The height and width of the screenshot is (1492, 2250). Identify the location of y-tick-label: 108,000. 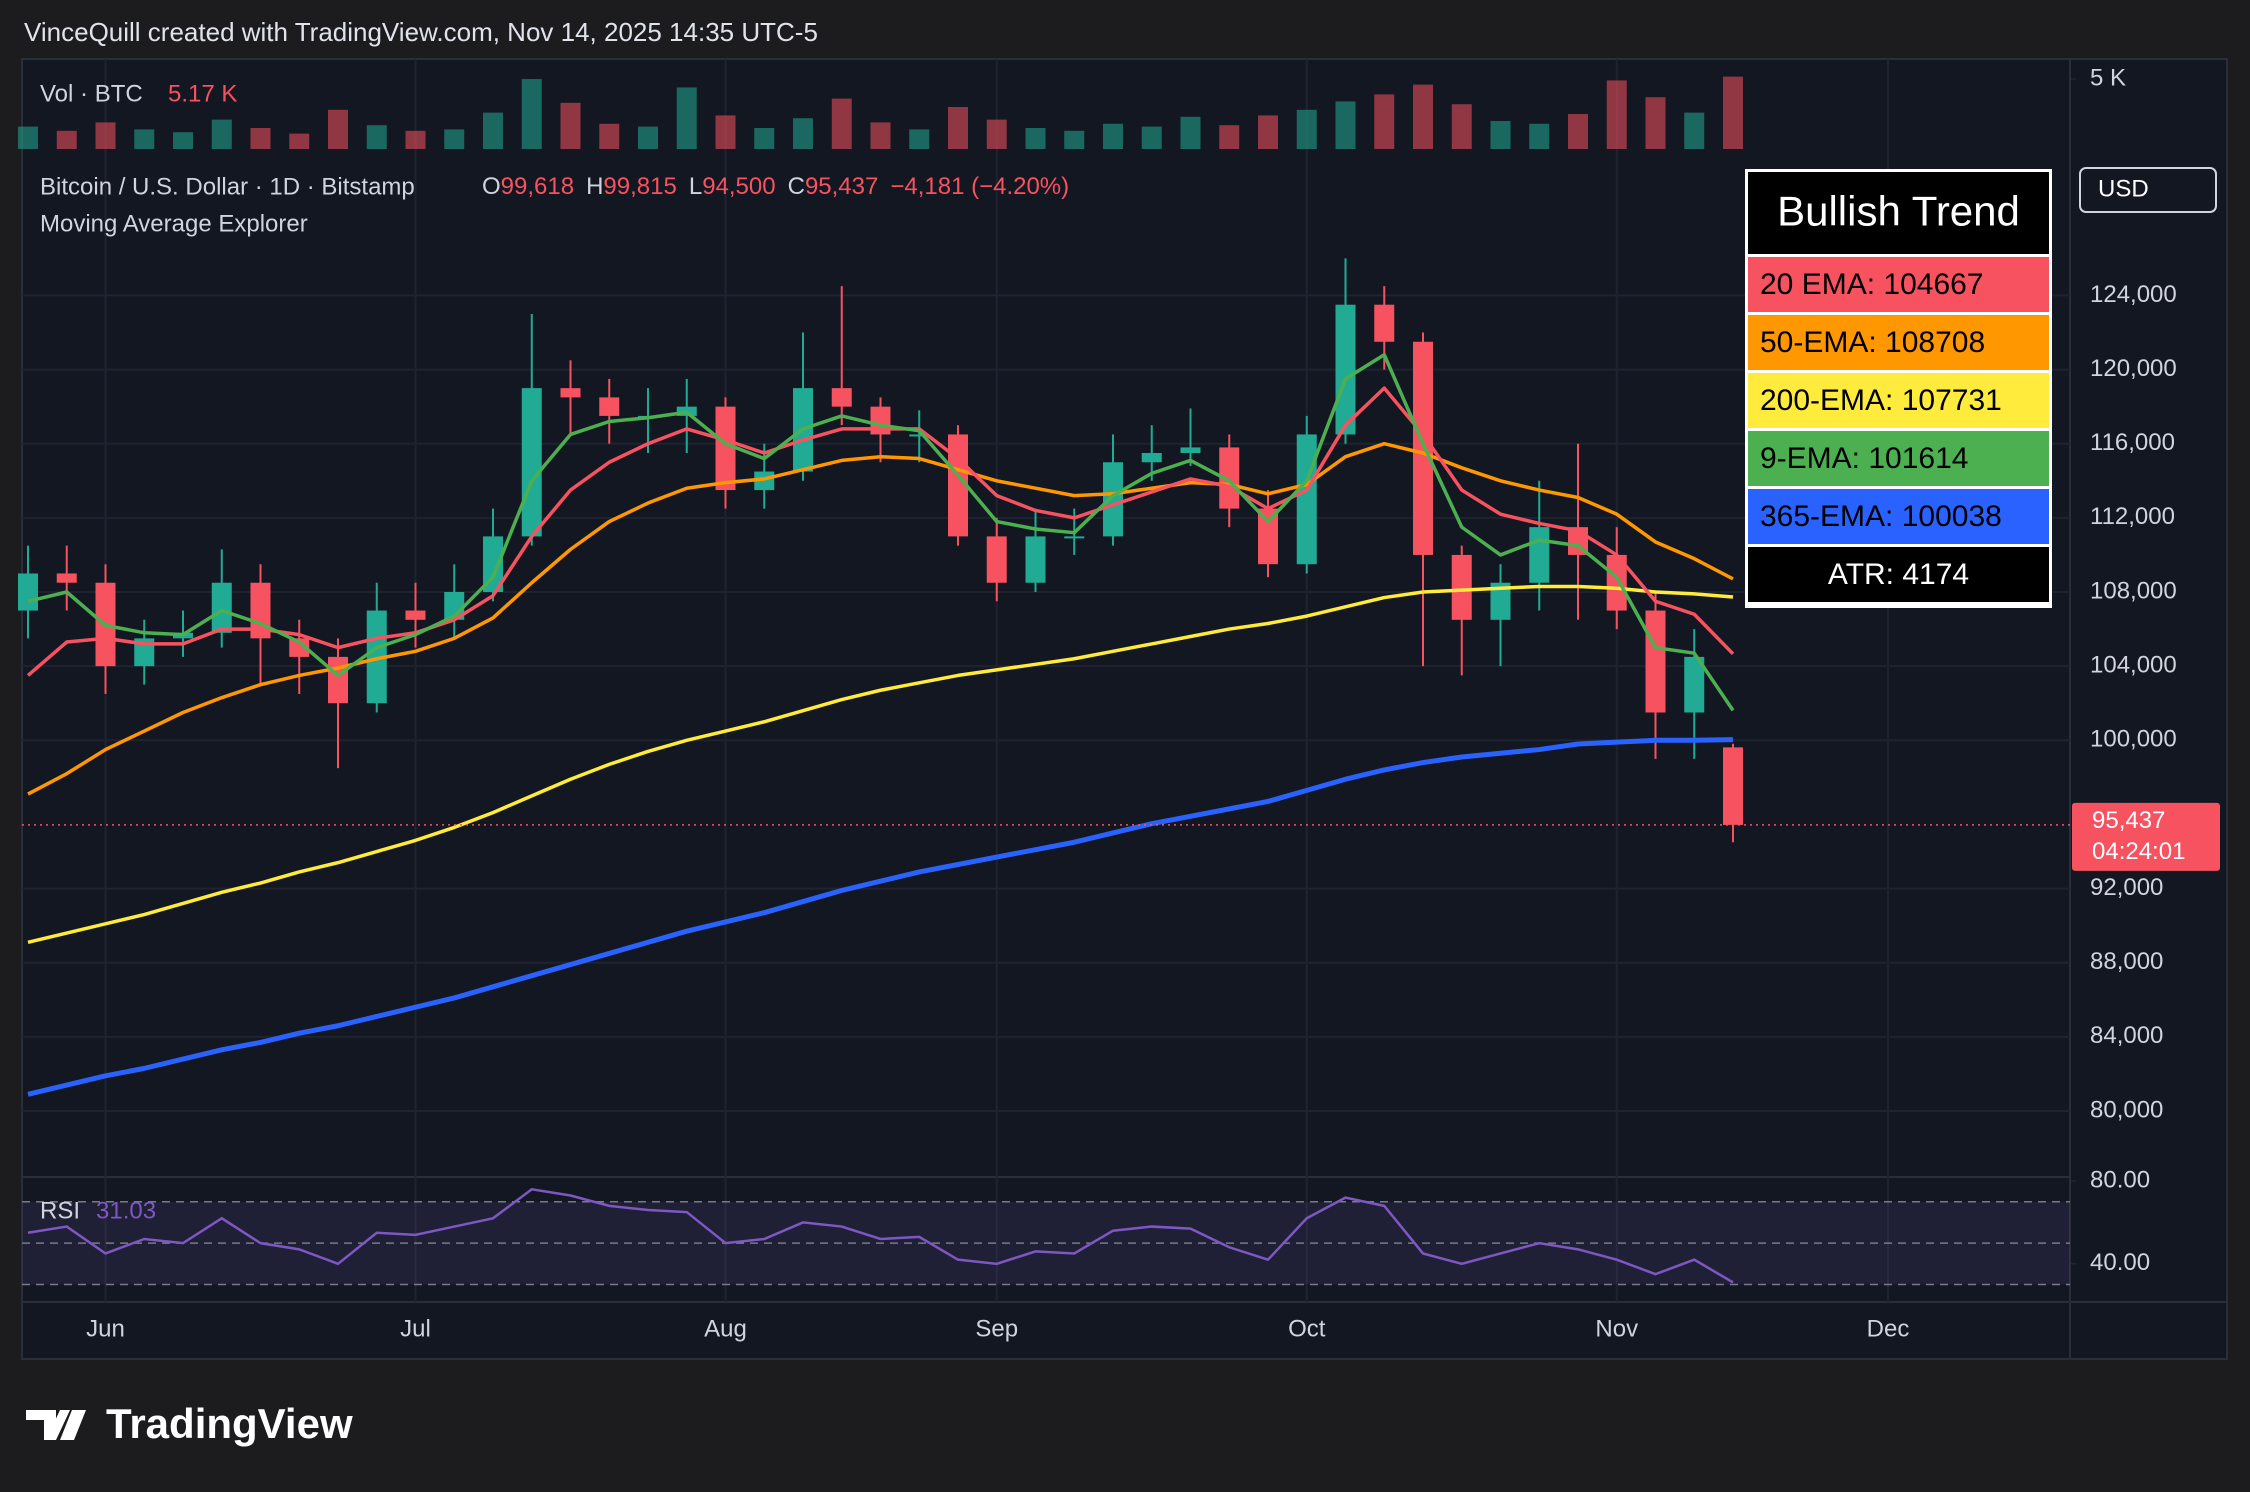
(2133, 590).